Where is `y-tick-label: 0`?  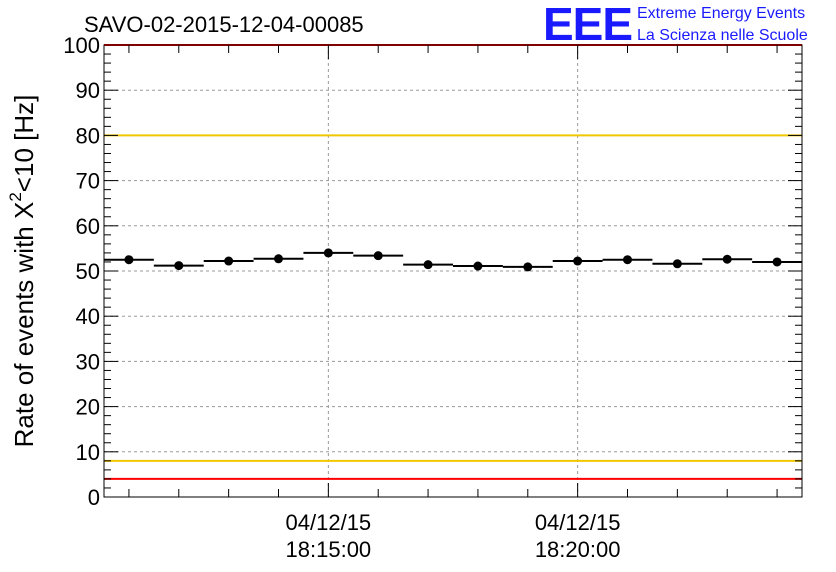 y-tick-label: 0 is located at coordinates (94, 497).